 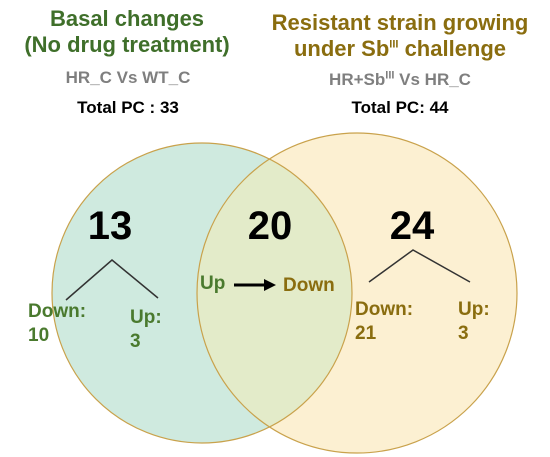 I want to click on right-set-title-line1: Resistant strain growing, so click(x=400, y=22).